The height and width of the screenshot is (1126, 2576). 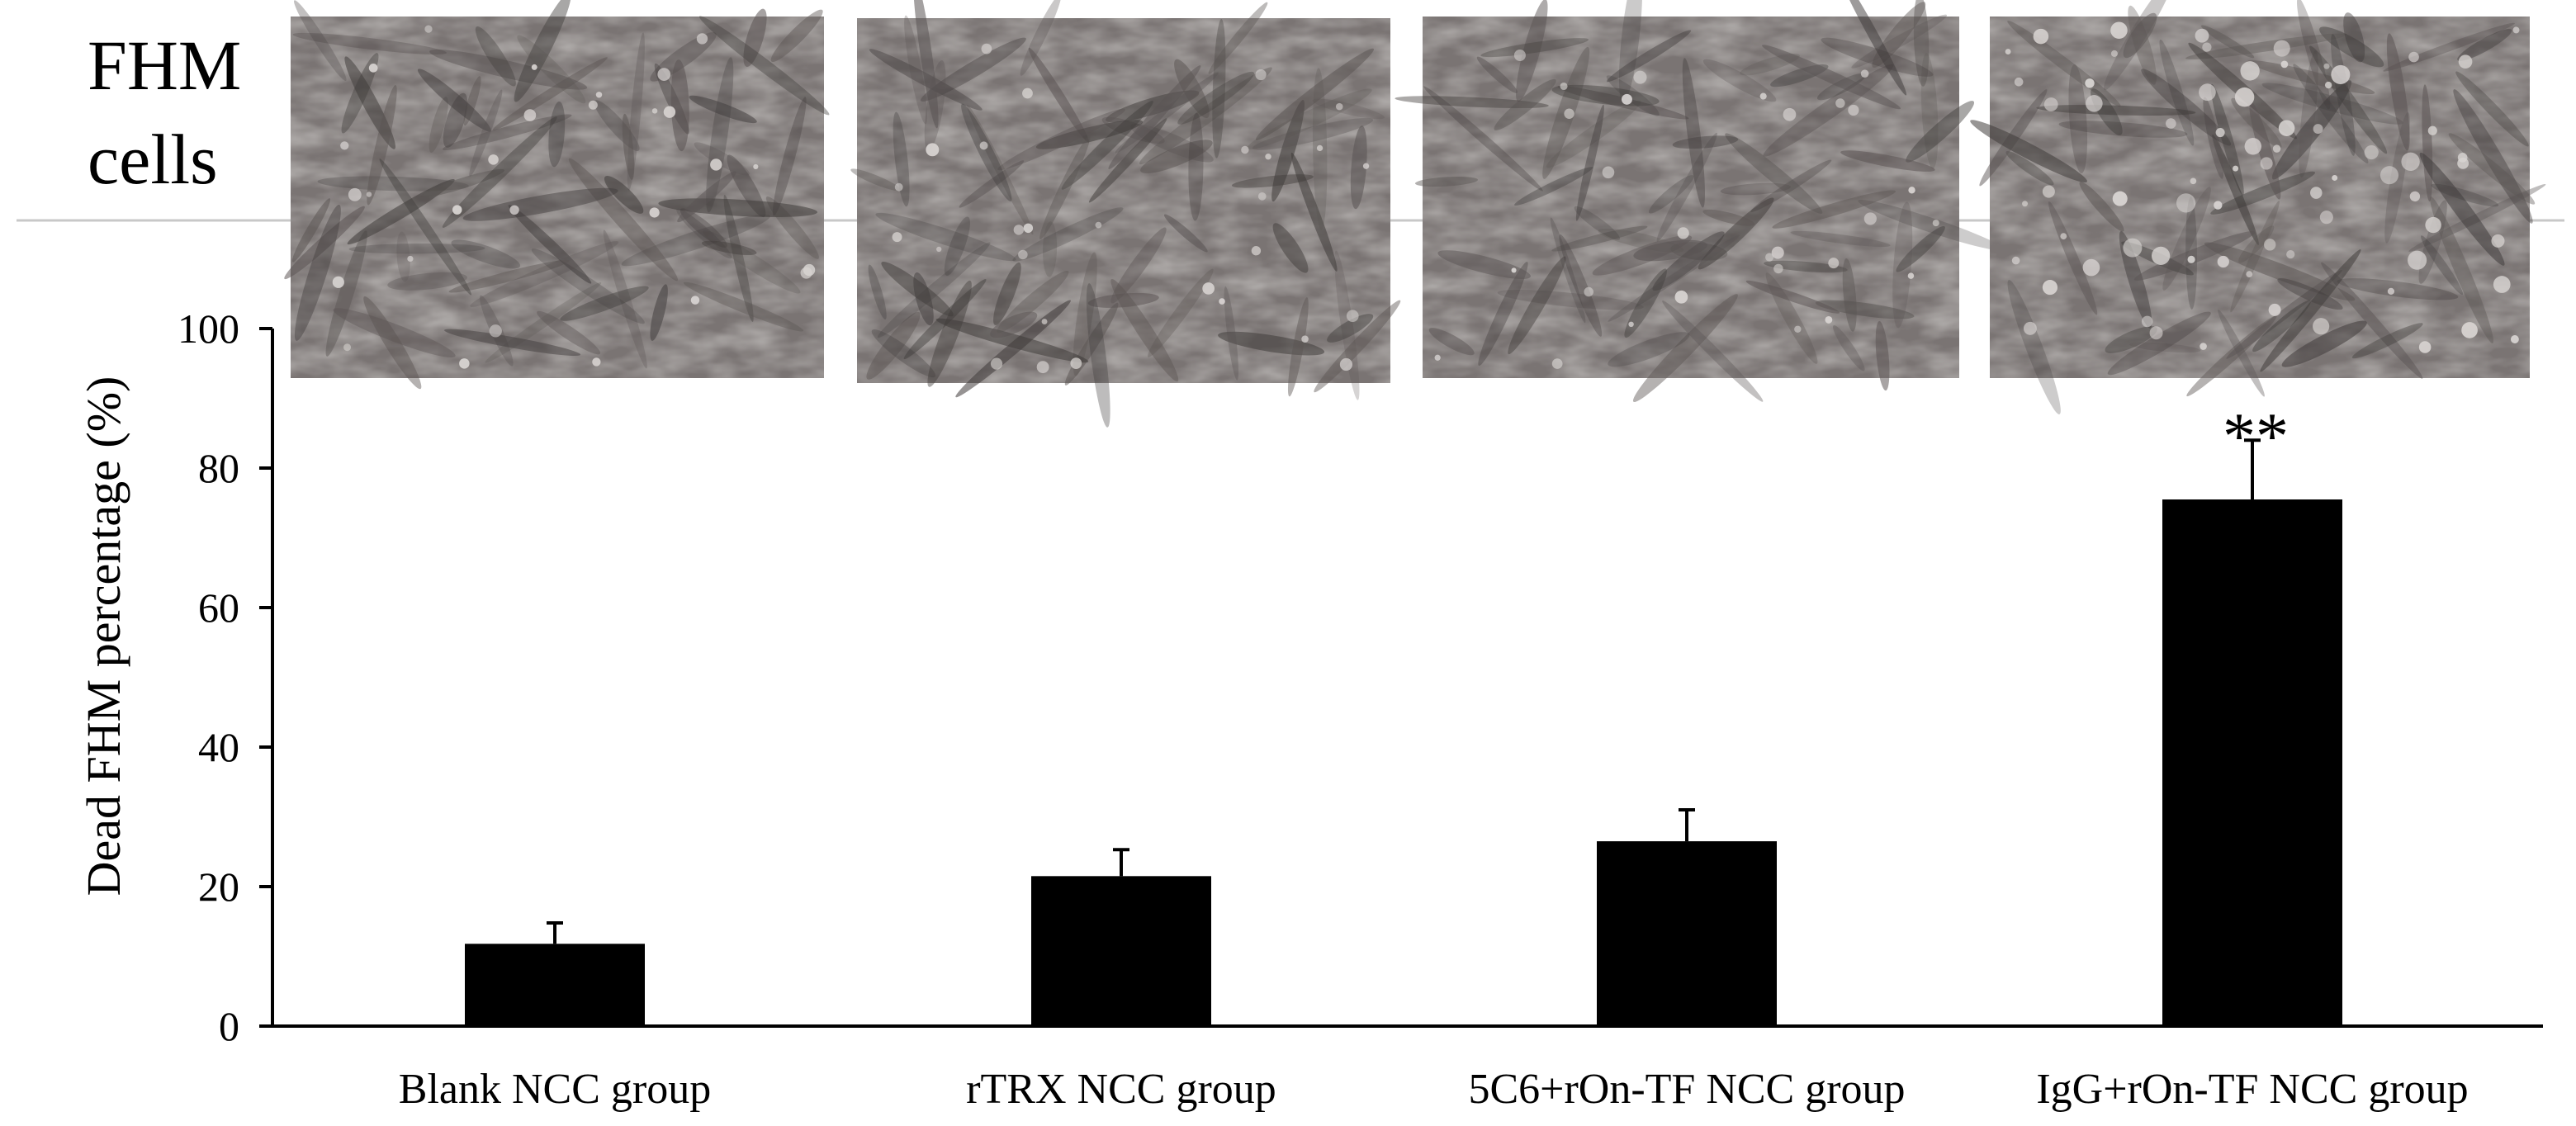 What do you see at coordinates (225, 677) in the screenshot?
I see `y-axis-ticks: 0 20 40 60 80 100` at bounding box center [225, 677].